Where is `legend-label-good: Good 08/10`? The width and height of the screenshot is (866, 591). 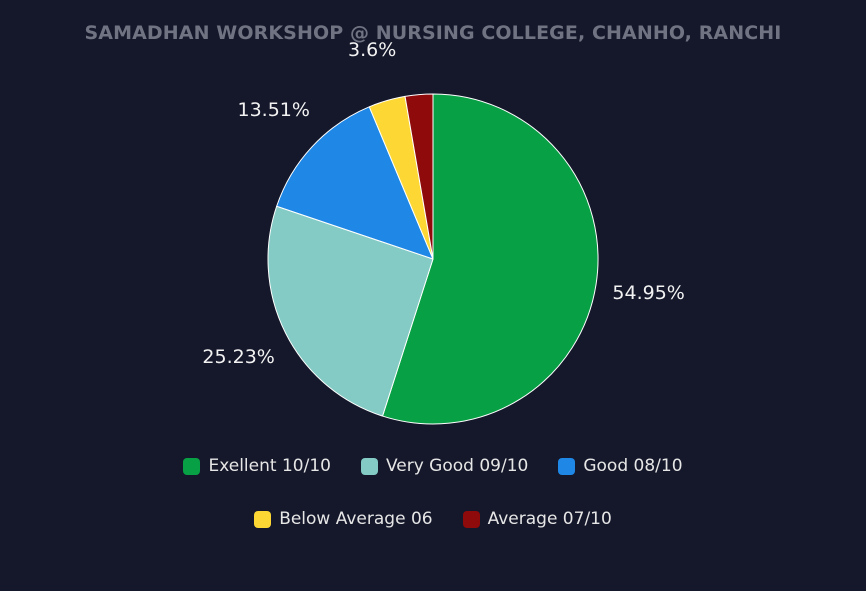
legend-label-good: Good 08/10 is located at coordinates (633, 466).